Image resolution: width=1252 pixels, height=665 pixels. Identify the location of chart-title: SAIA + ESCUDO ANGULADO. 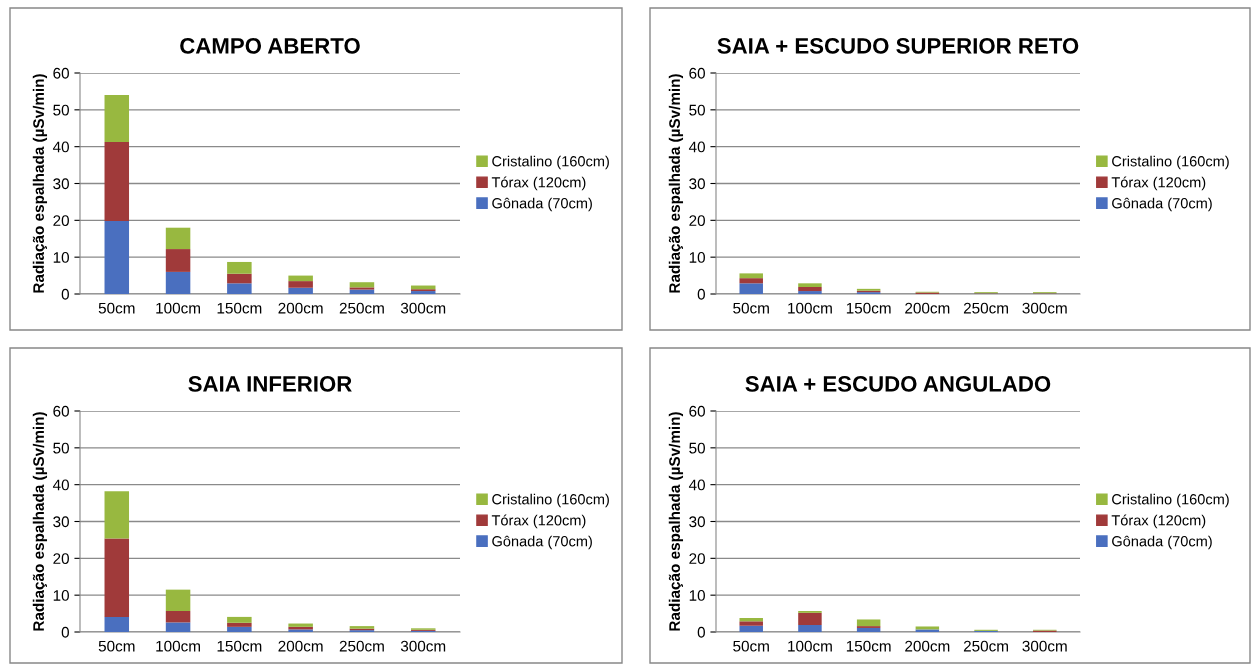
(898, 384).